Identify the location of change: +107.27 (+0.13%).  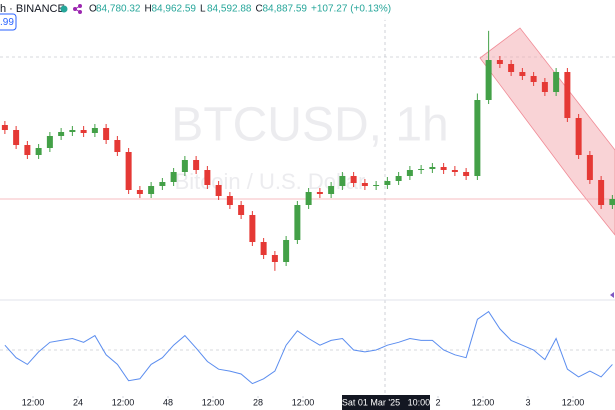
(351, 9).